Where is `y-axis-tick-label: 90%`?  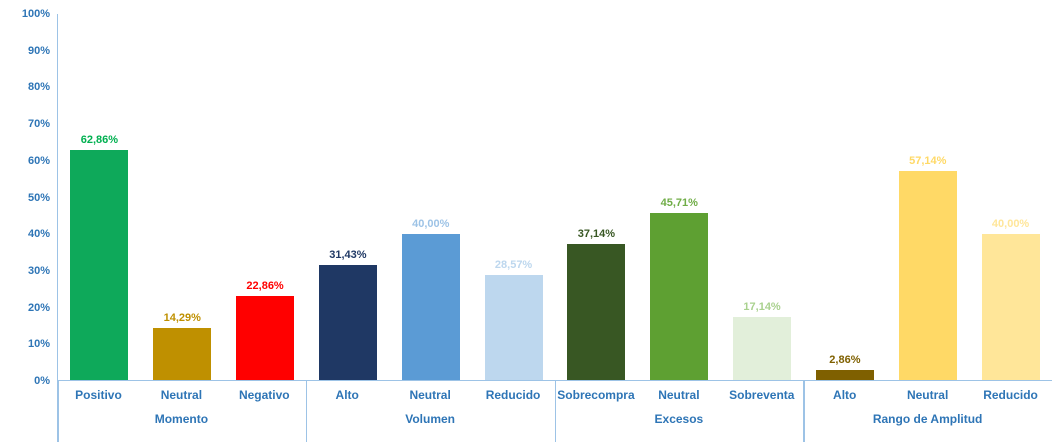
y-axis-tick-label: 90% is located at coordinates (38, 50).